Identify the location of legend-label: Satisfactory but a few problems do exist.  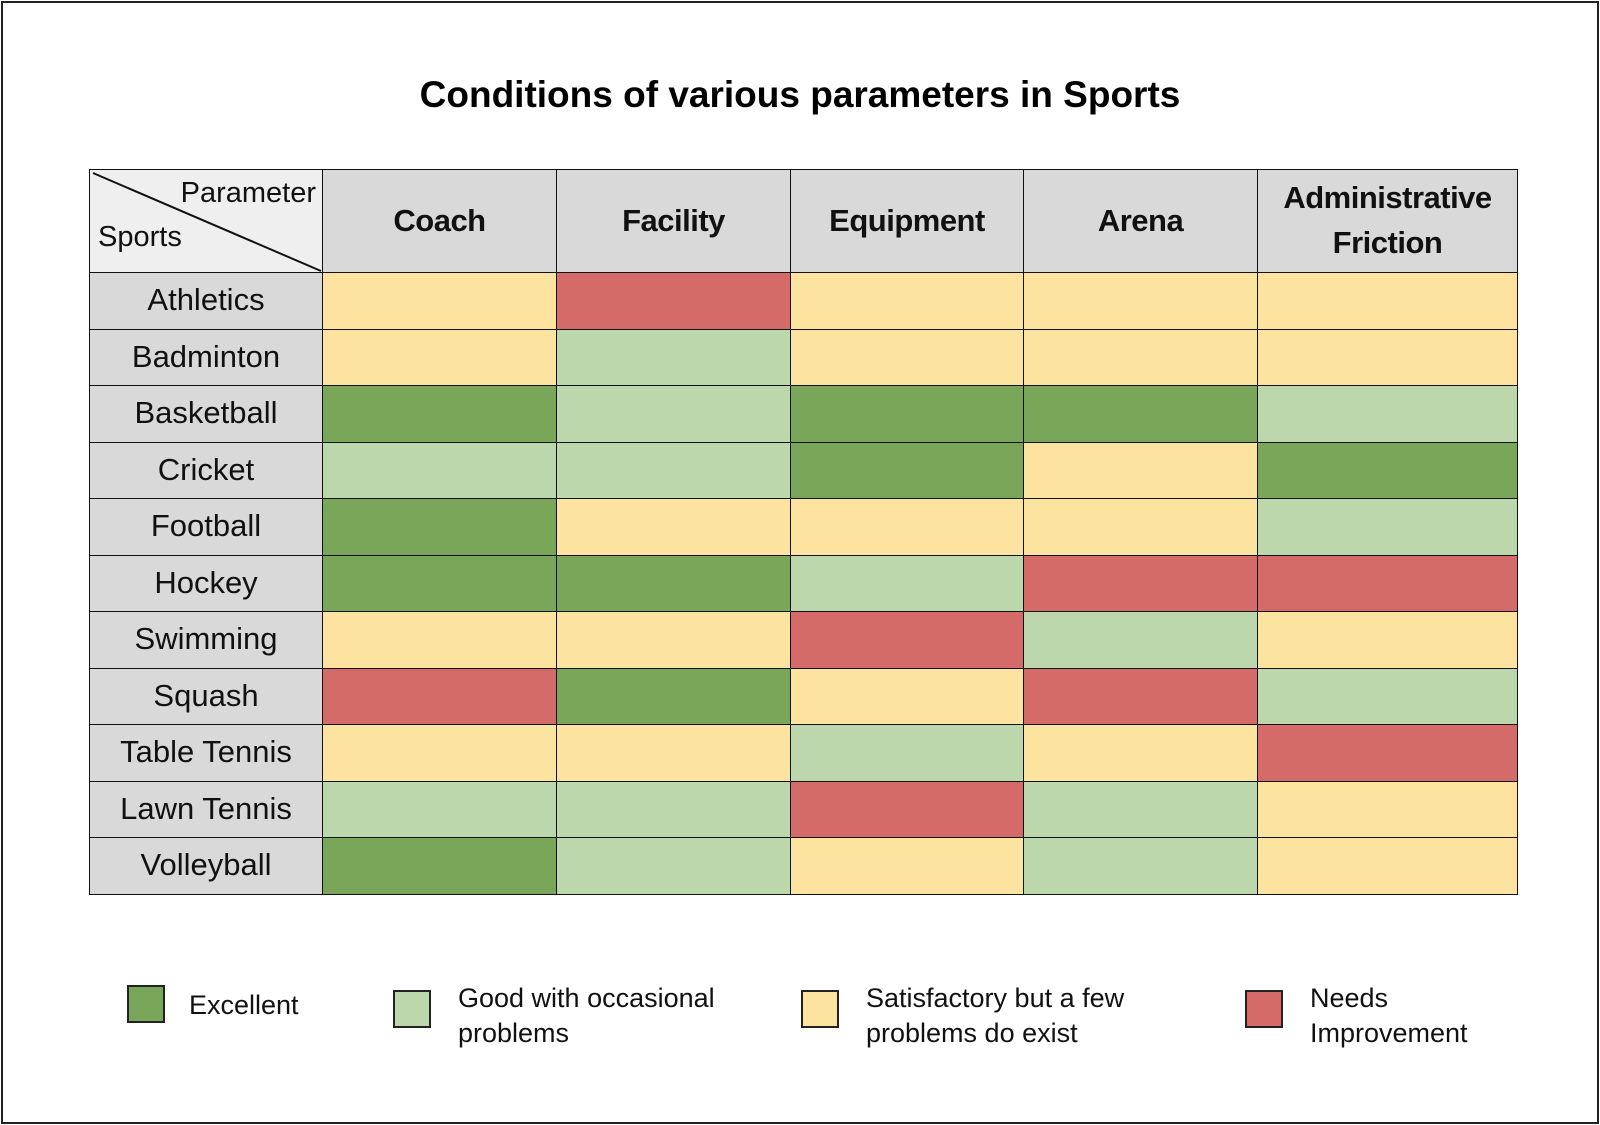
(995, 1015).